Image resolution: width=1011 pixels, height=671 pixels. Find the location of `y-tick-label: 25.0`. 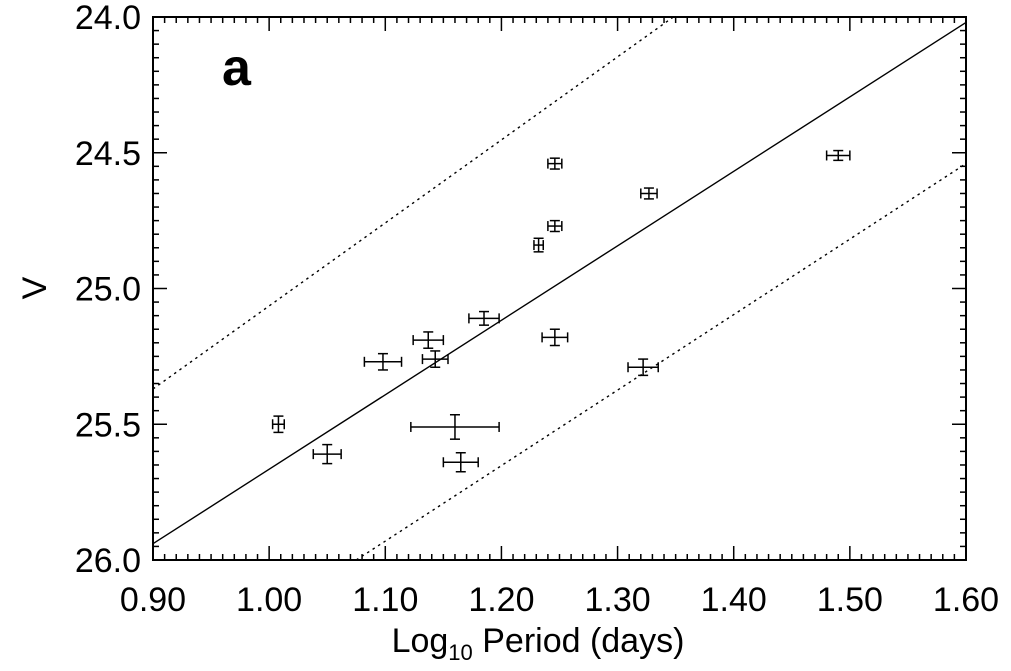

y-tick-label: 25.0 is located at coordinates (108, 290).